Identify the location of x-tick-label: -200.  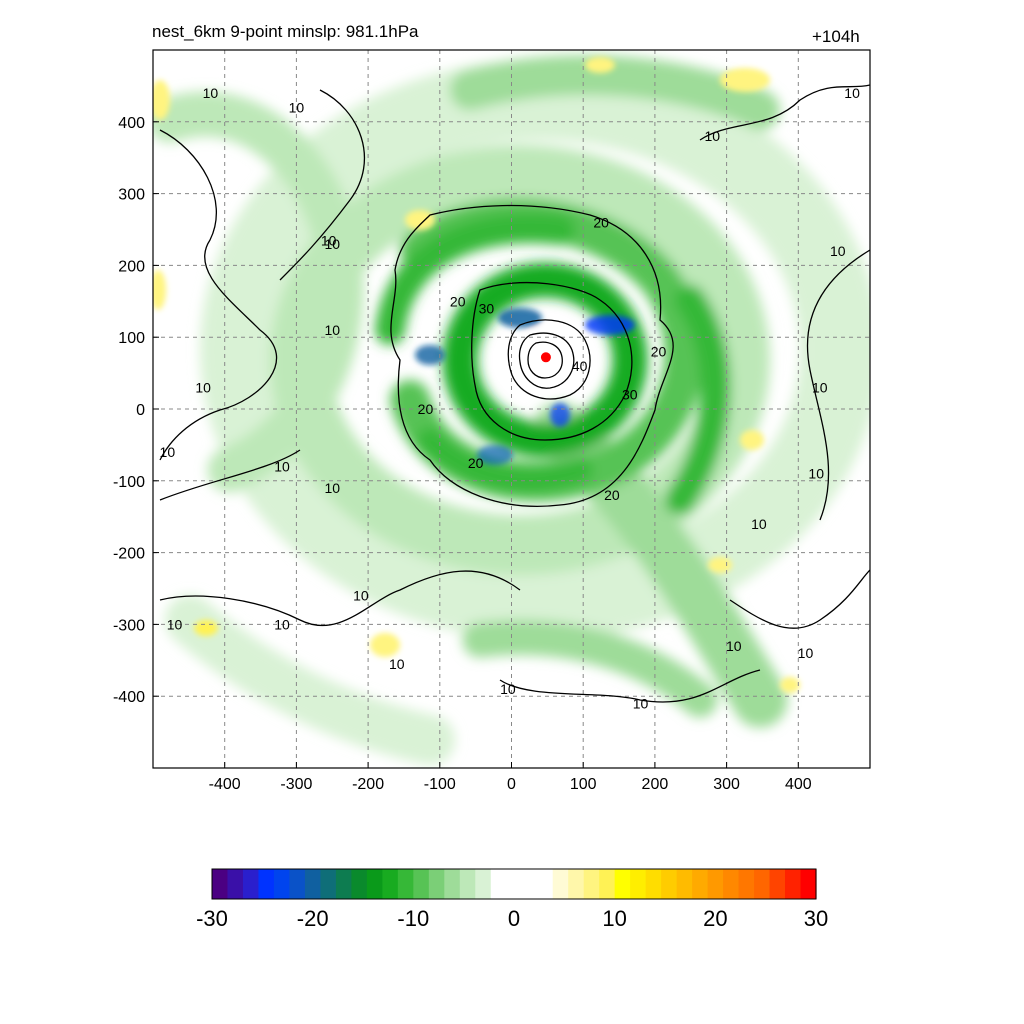
(368, 784).